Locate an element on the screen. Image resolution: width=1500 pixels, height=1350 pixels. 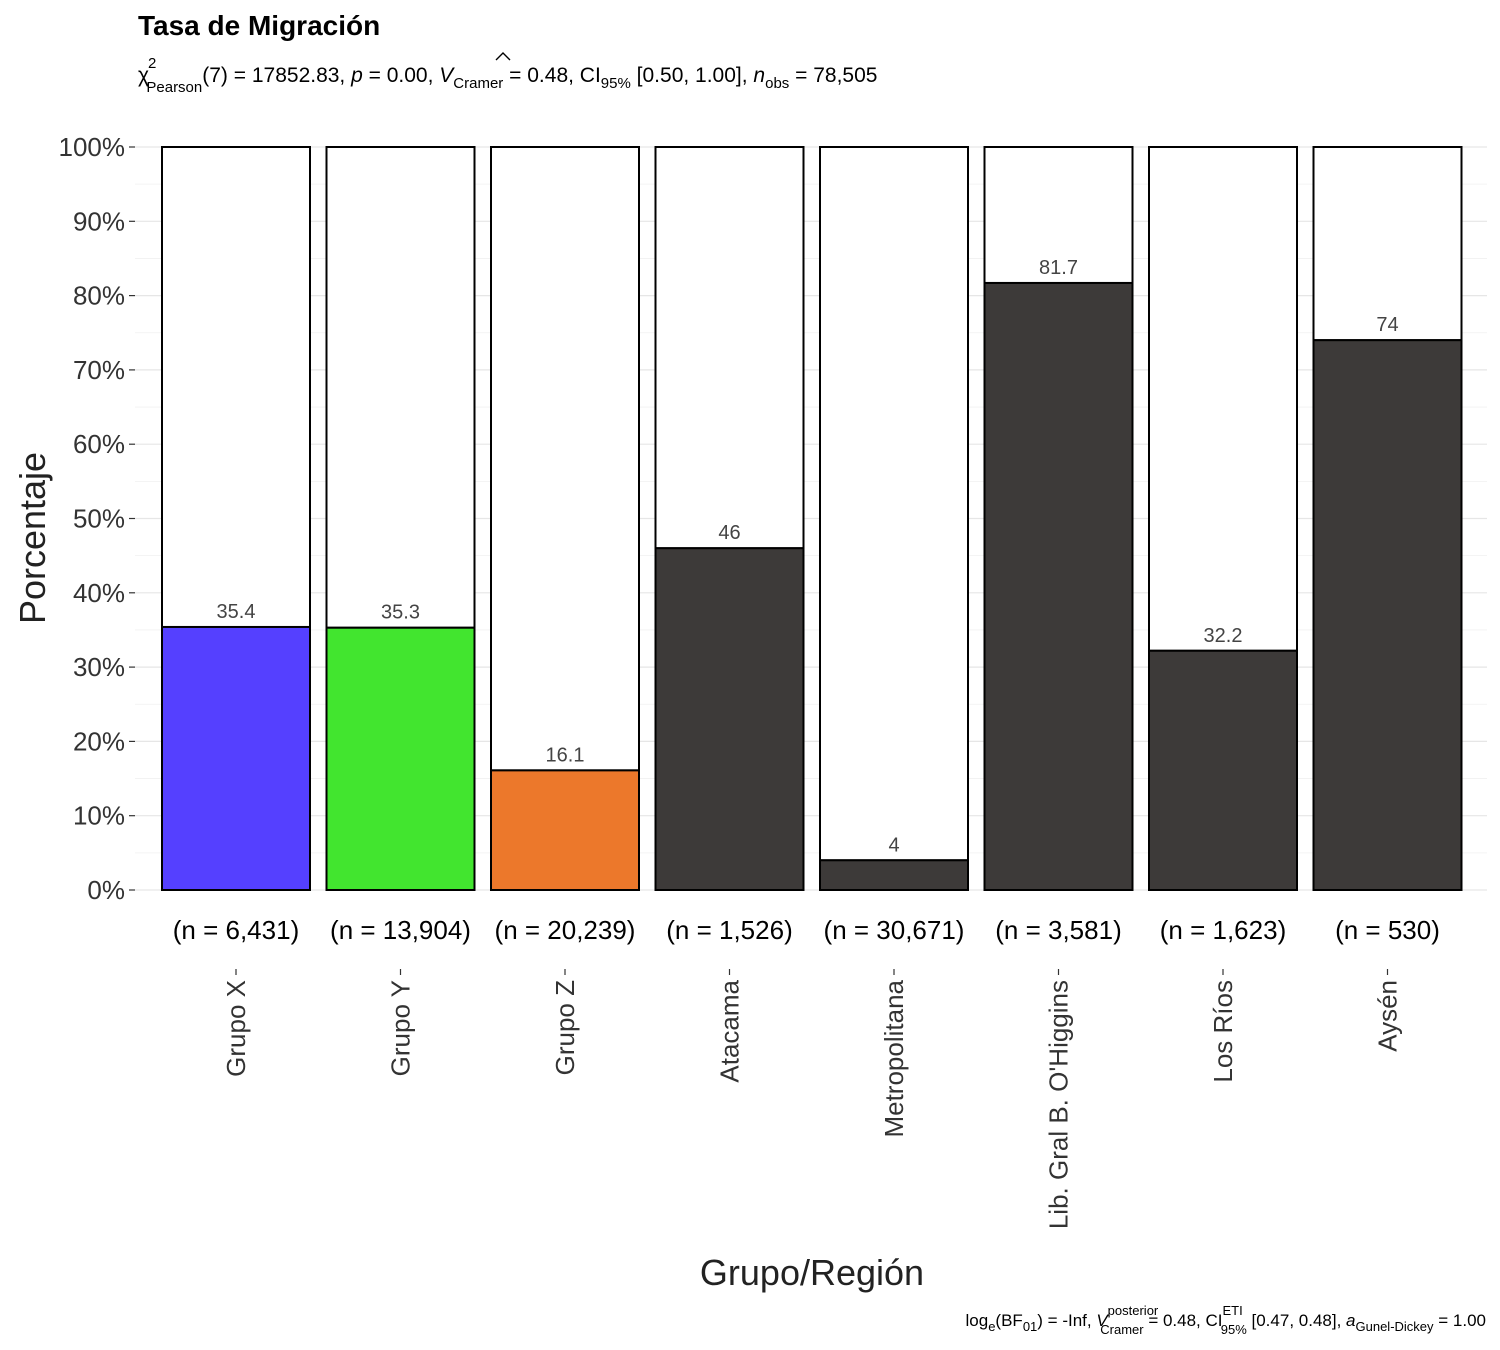
x-tick-label: Grupo Z is located at coordinates (565, 1027).